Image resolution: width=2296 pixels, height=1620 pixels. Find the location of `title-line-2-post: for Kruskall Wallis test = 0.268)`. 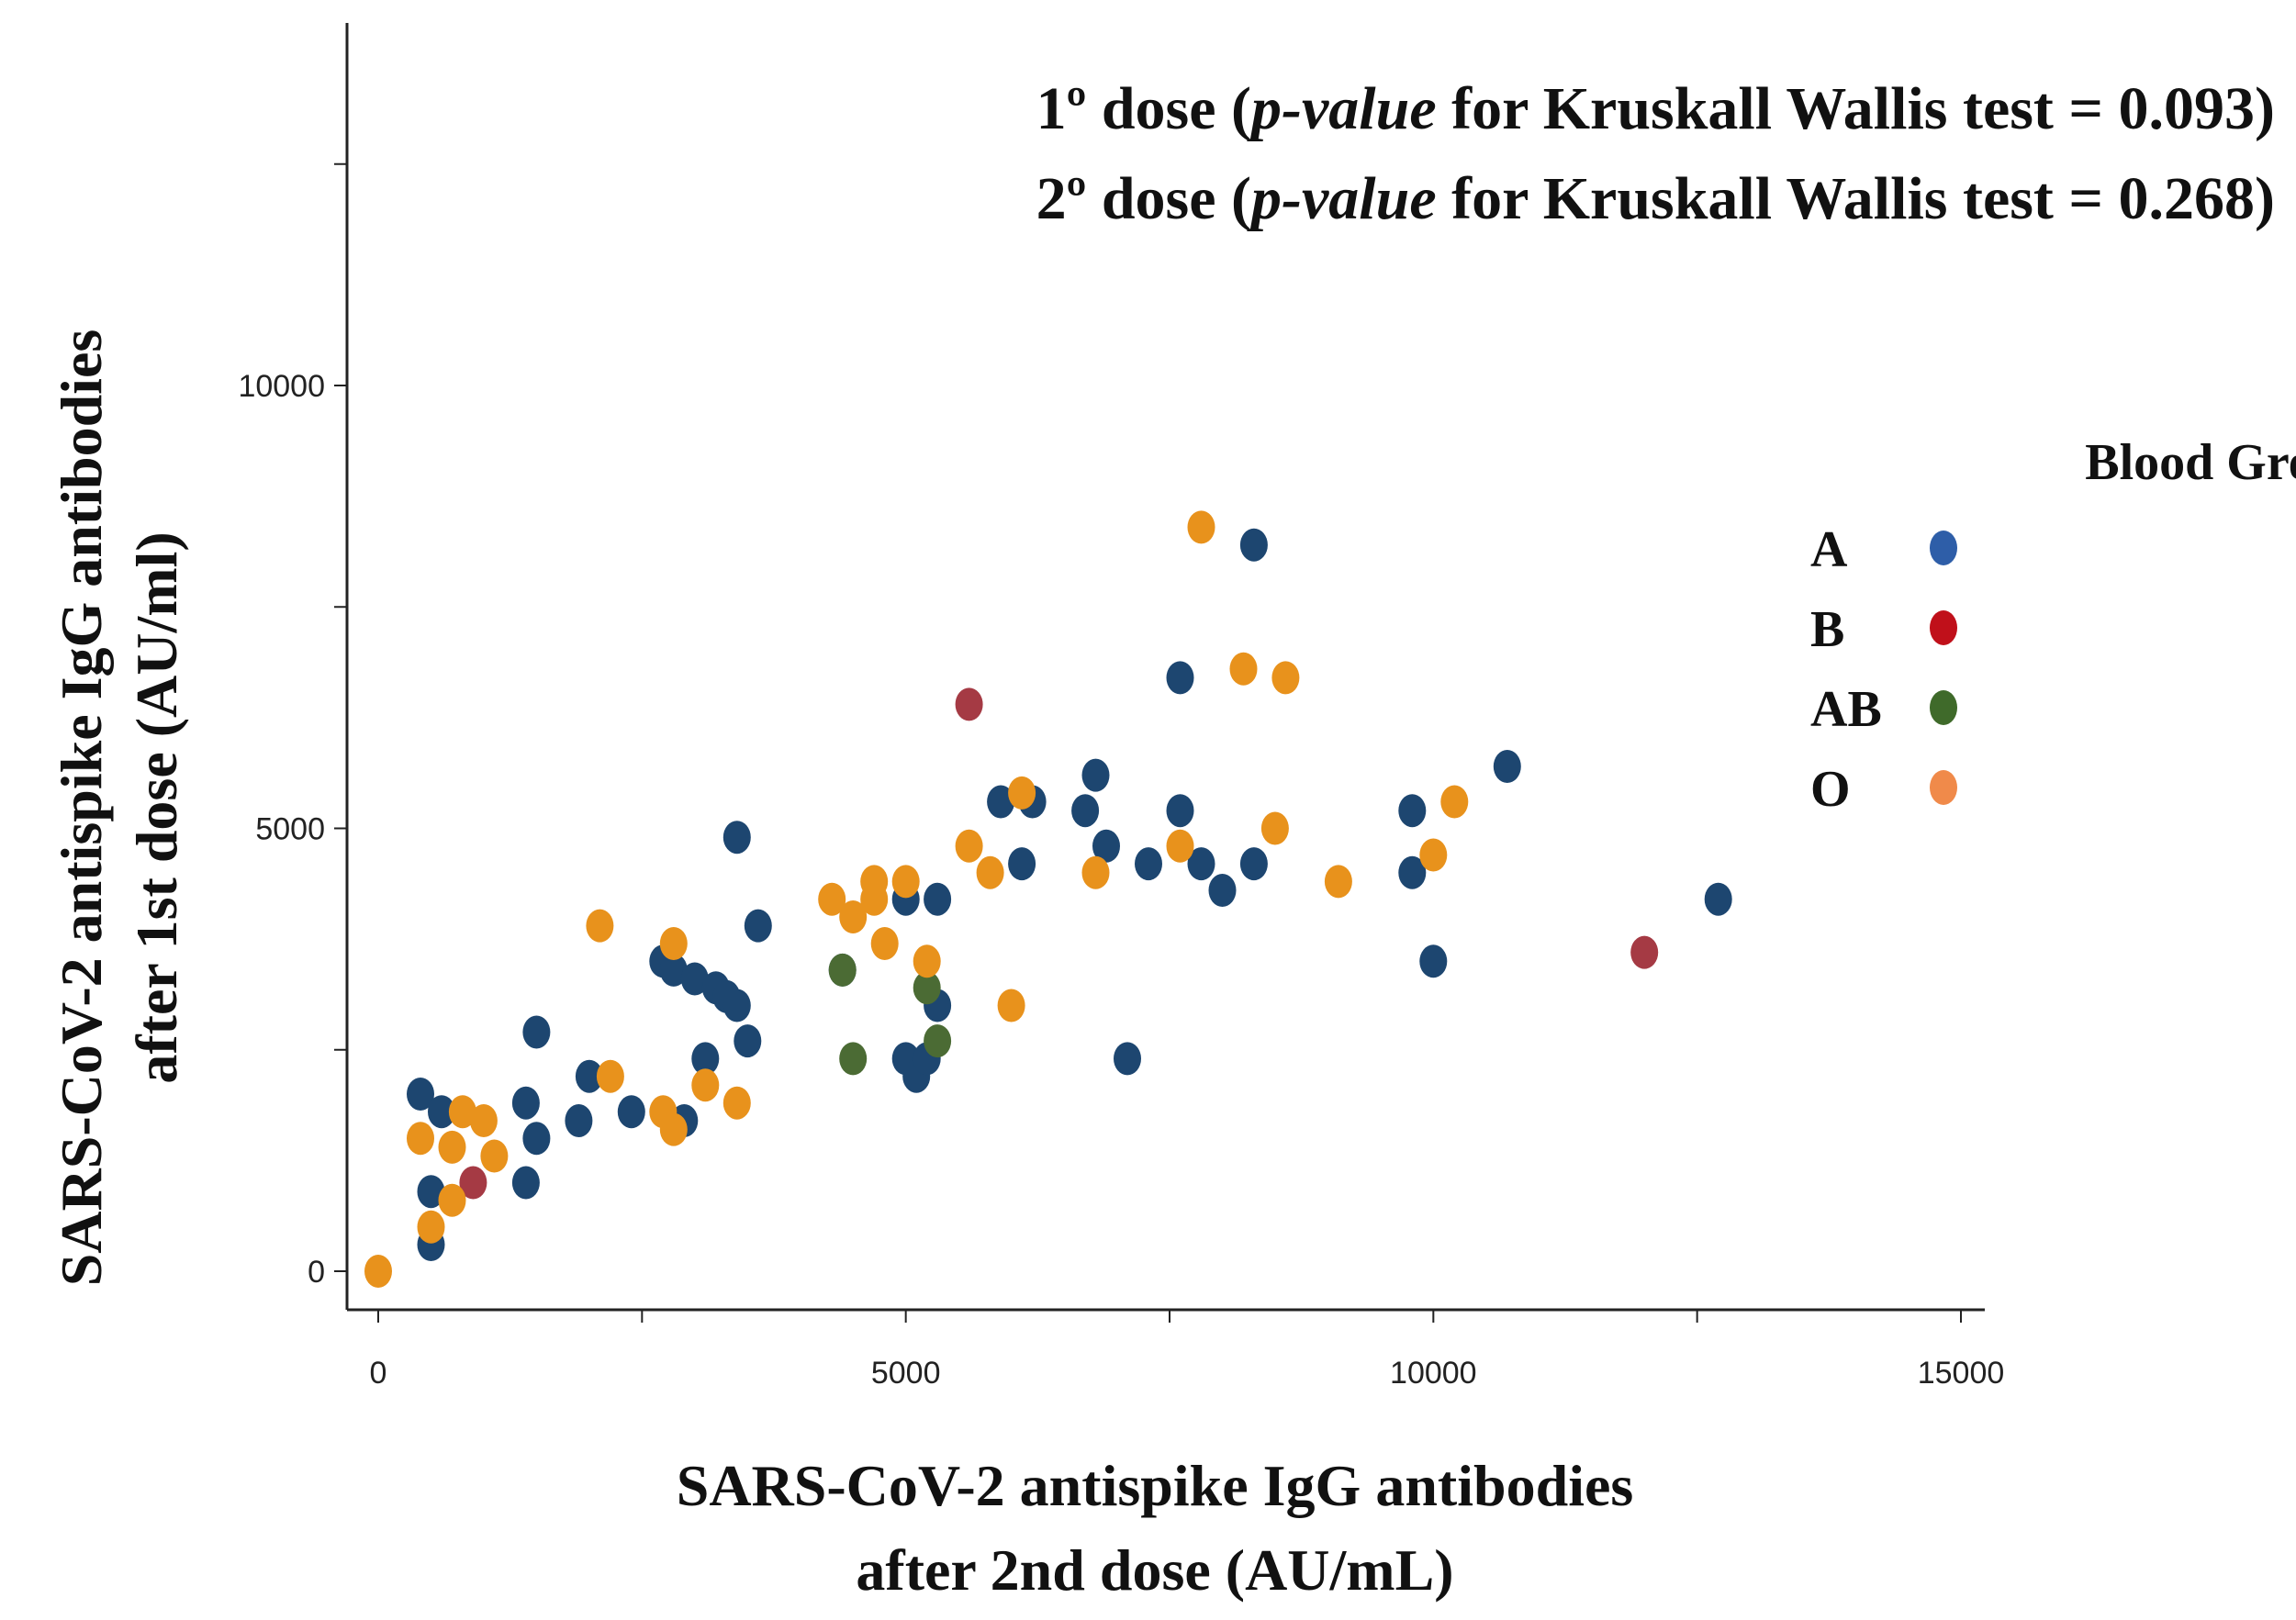

title-line-2-post: for Kruskall Wallis test = 0.268) is located at coordinates (1856, 198).